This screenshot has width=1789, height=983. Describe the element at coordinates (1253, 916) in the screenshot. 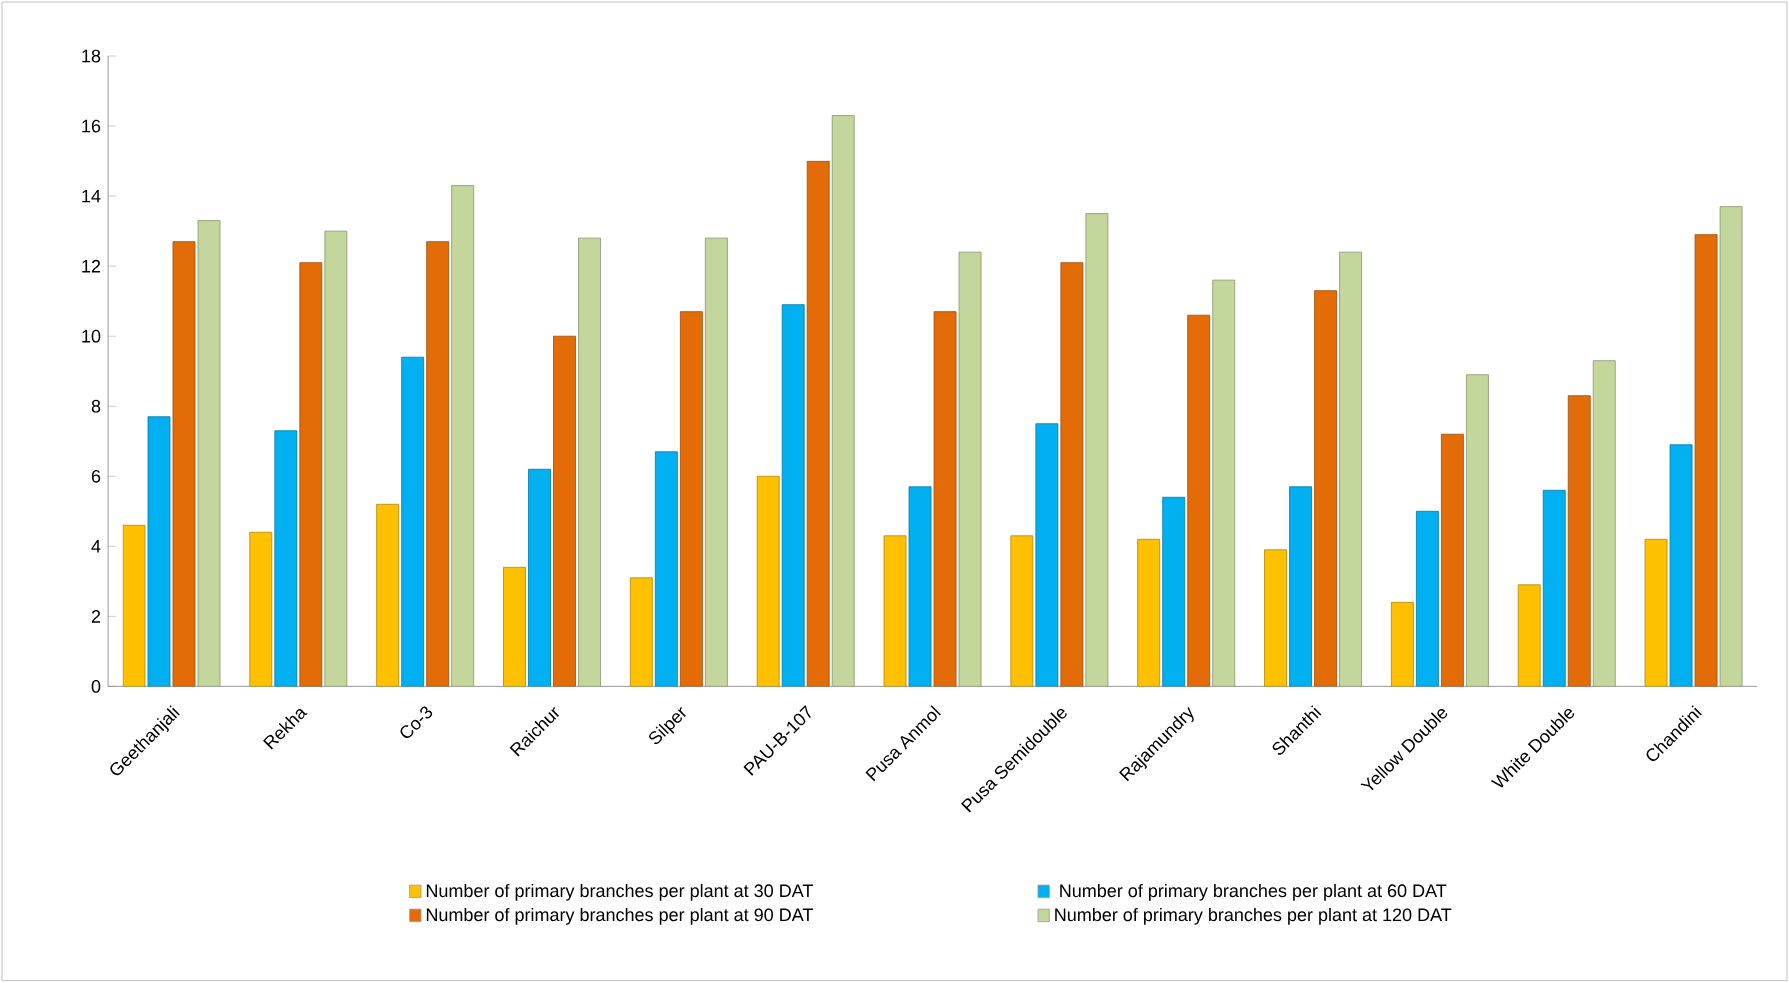

I see `legend-label: Number of primary branches per plant at 120 DAT` at that location.